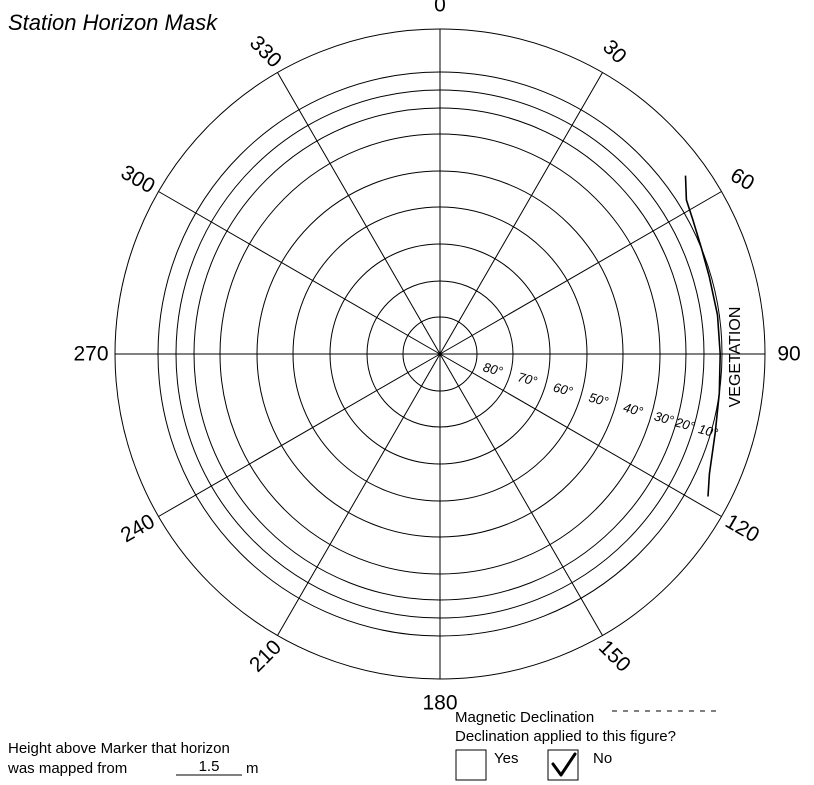  I want to click on elevation-labels: 80° 70° 60° 50° 40° 30°20° 10°, so click(600, 399).